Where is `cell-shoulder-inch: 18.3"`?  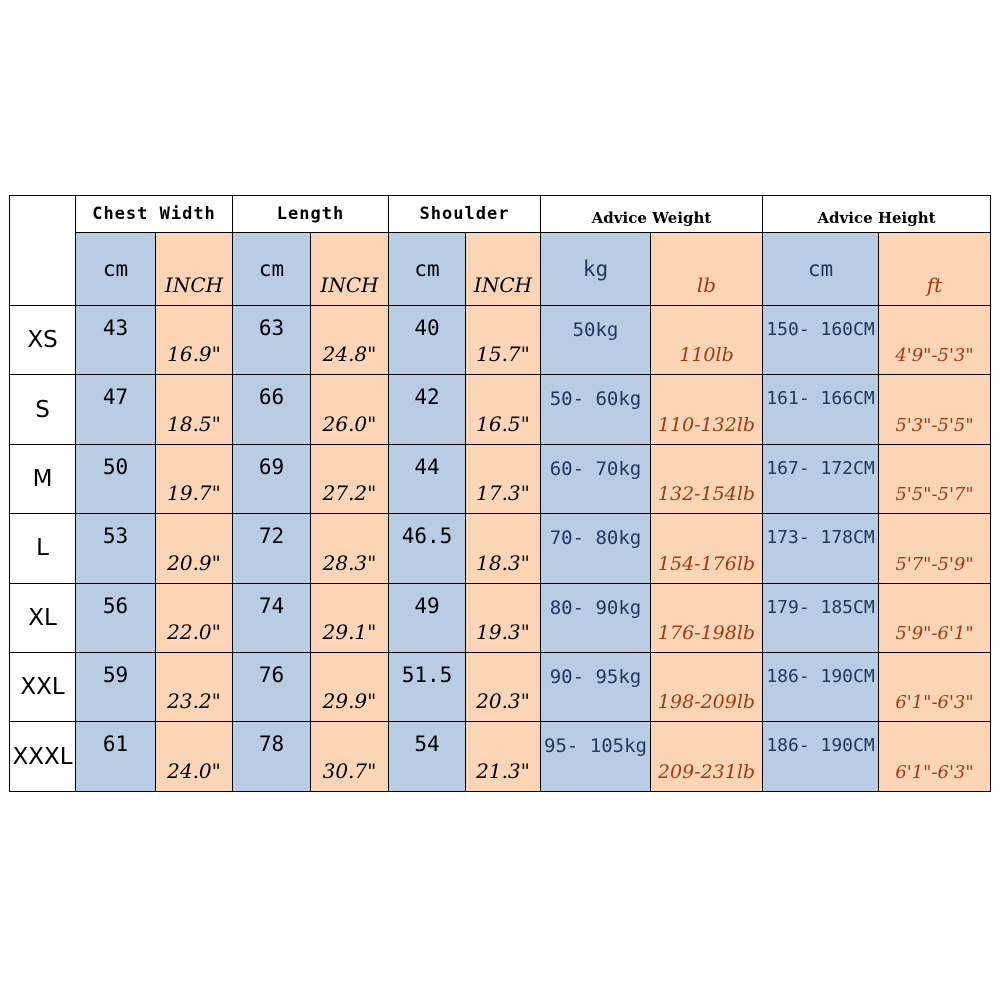
cell-shoulder-inch: 18.3" is located at coordinates (503, 549).